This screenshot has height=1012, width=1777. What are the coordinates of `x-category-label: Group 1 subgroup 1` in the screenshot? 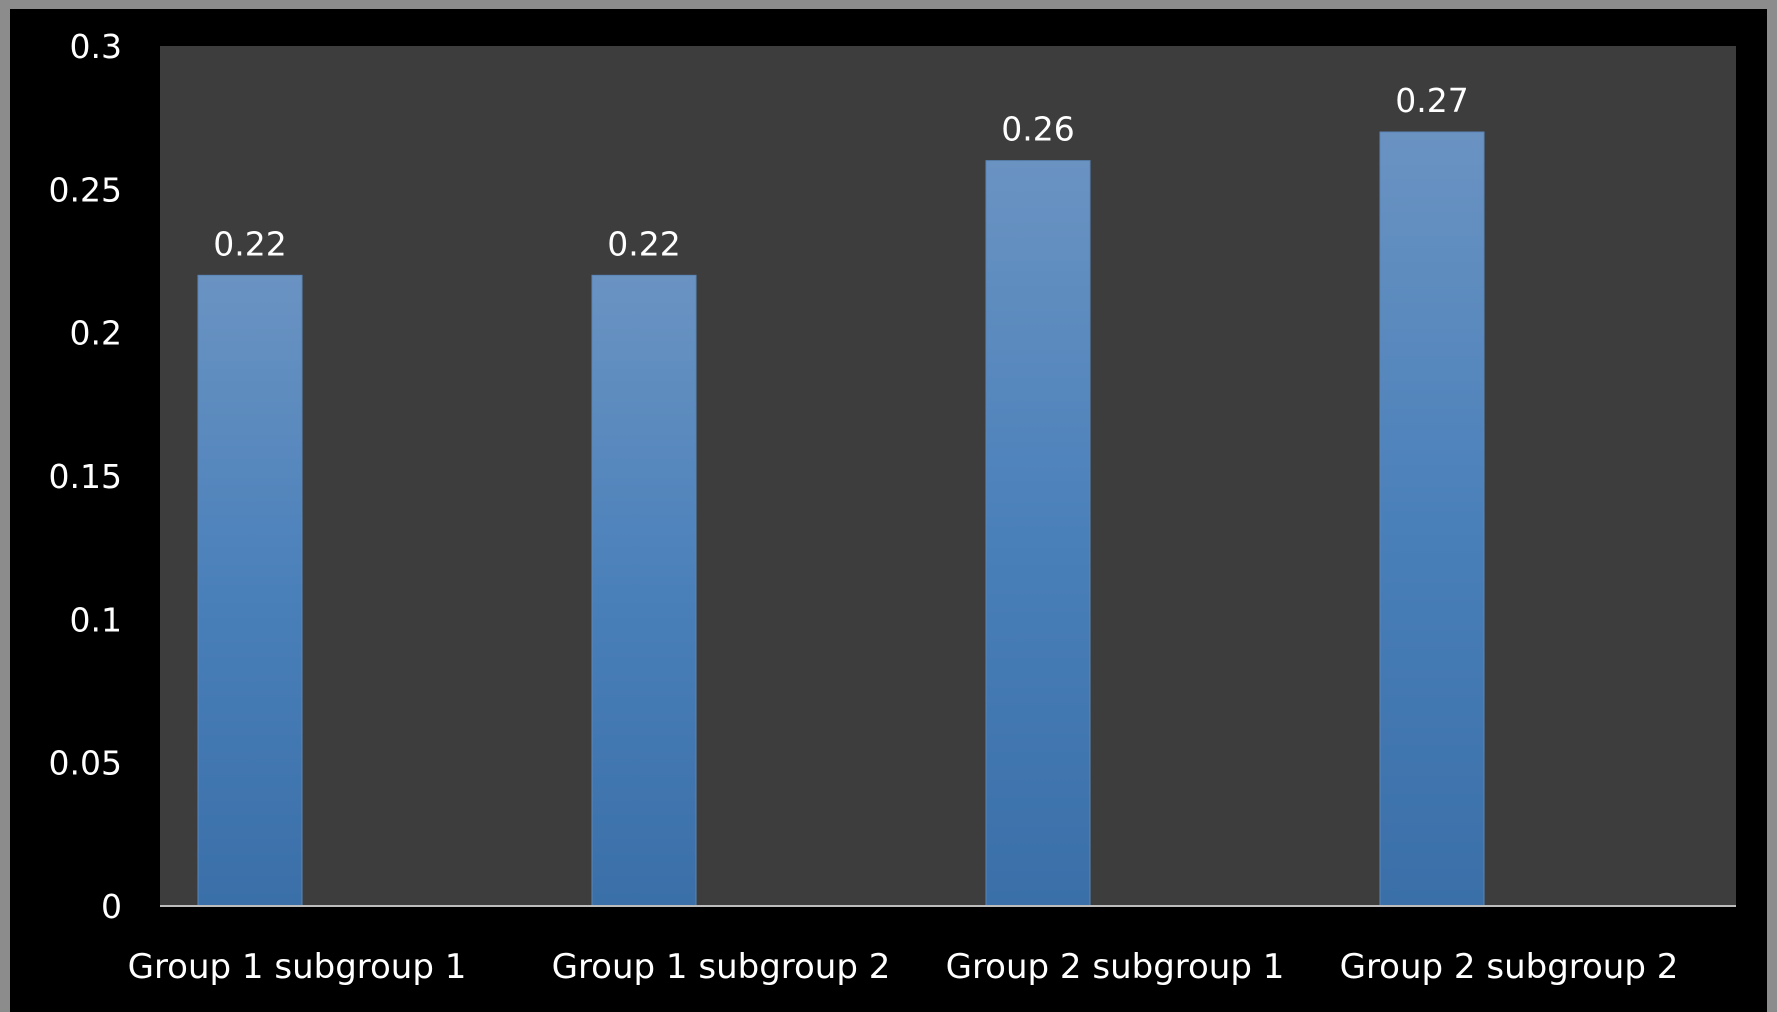 It's located at (297, 967).